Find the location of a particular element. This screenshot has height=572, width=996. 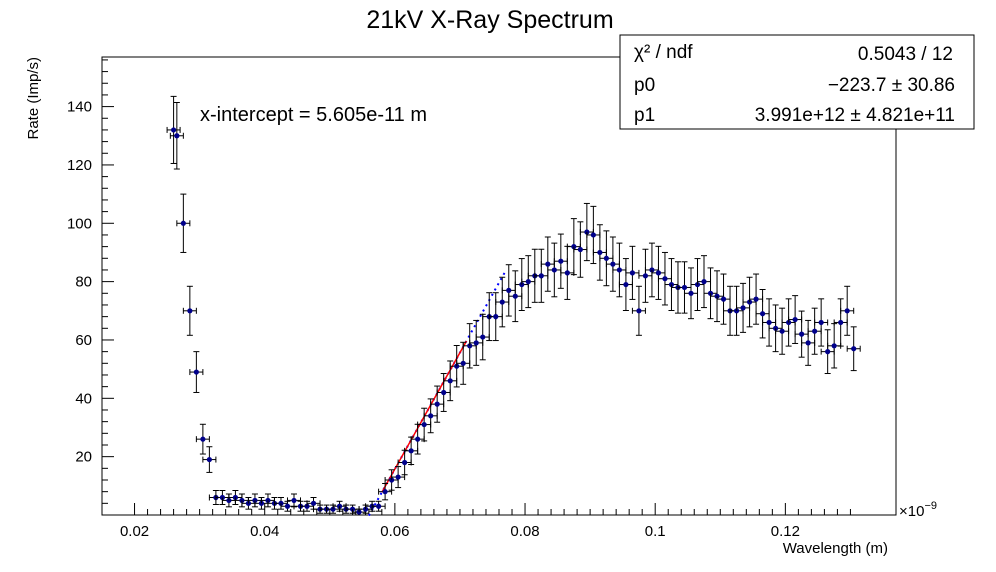

stats-row-chi2: χ² / ndf 0.5043 / 12 is located at coordinates (793, 53).